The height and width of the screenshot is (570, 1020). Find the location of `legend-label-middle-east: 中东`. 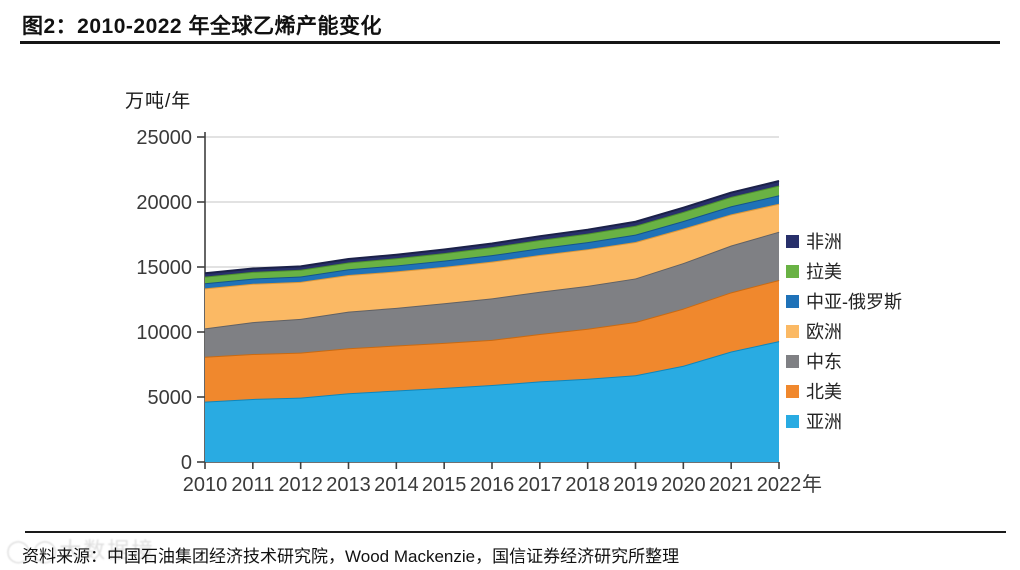

legend-label-middle-east: 中东 is located at coordinates (824, 362).